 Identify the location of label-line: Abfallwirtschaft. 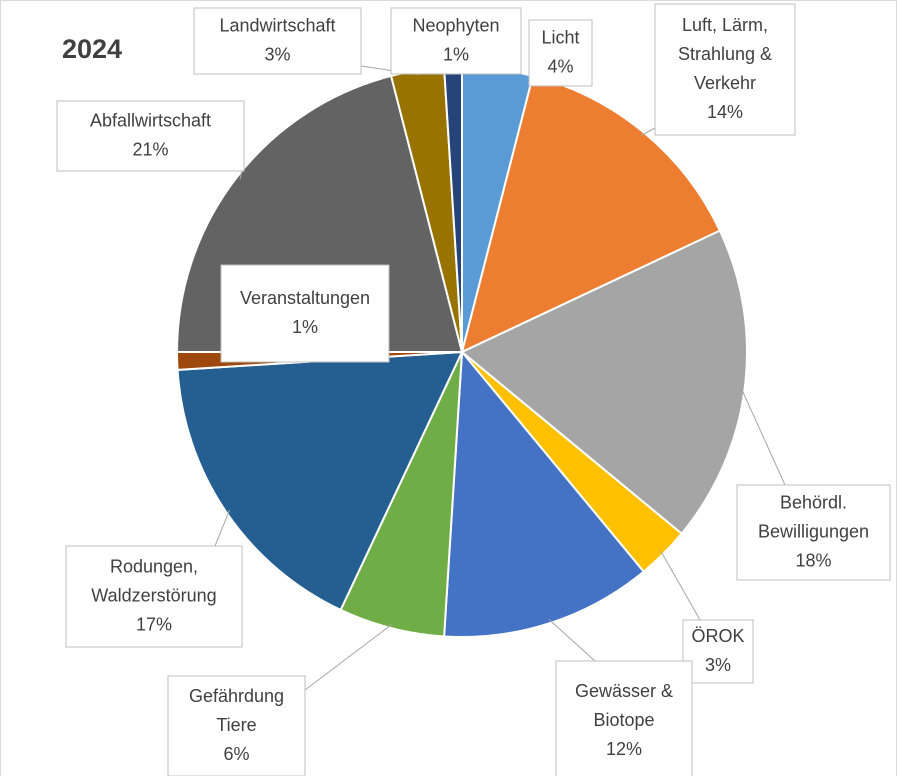
(150, 120).